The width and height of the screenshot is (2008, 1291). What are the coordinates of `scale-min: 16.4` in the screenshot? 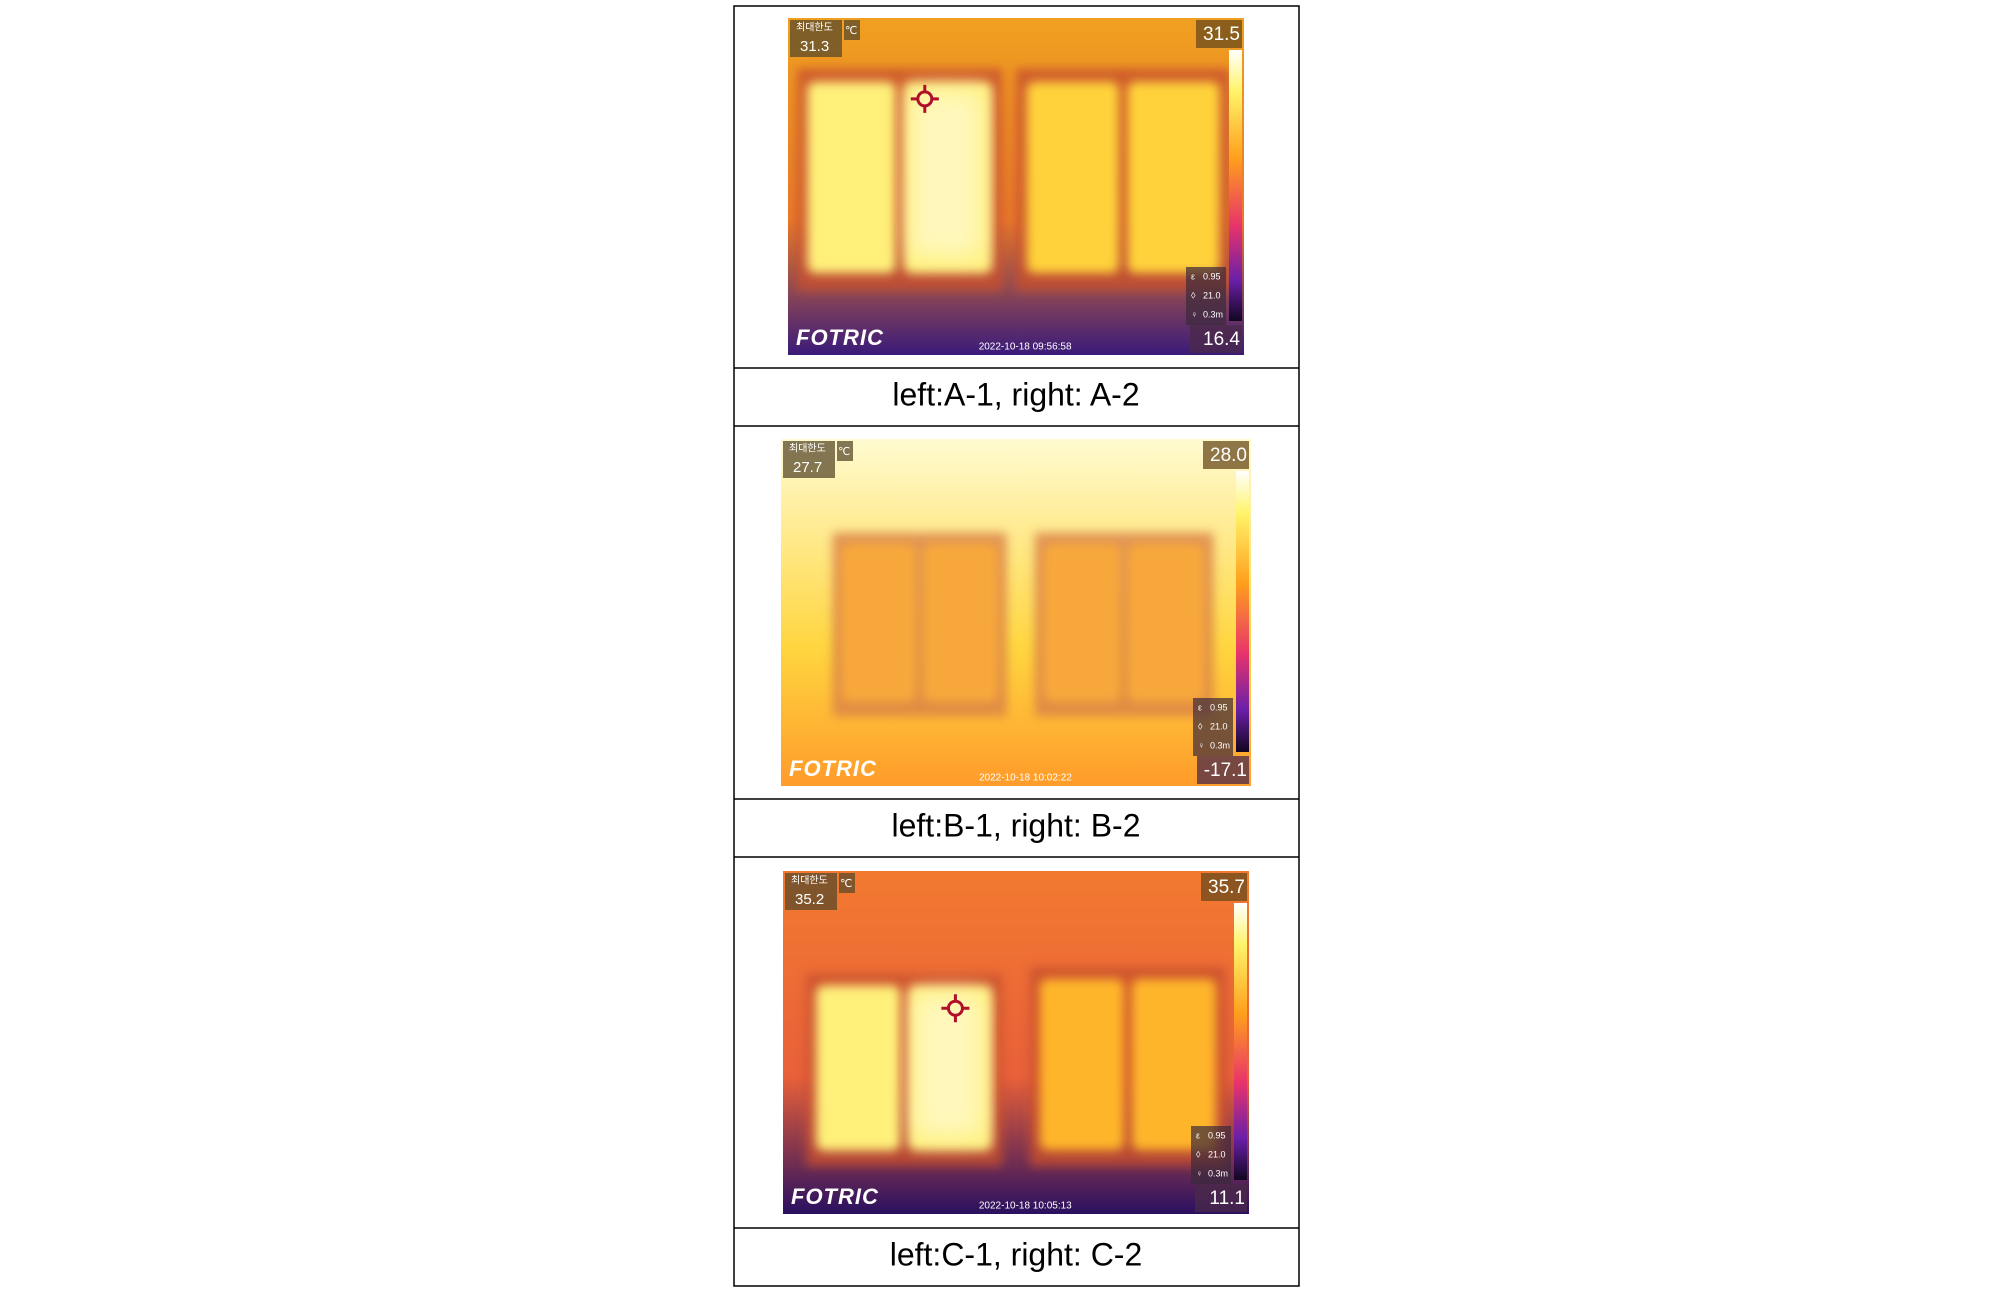 It's located at (1221, 339).